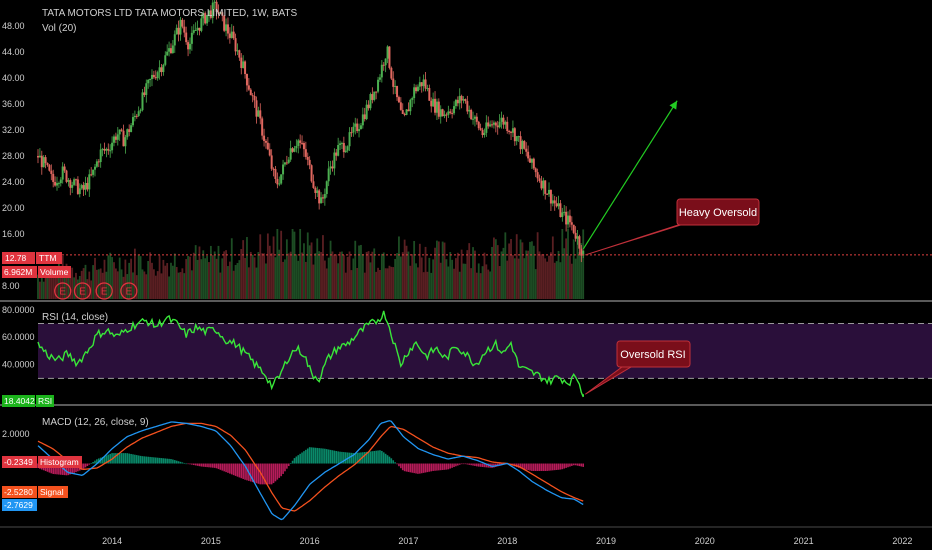 The image size is (932, 550). I want to click on rsi-band, so click(485, 351).